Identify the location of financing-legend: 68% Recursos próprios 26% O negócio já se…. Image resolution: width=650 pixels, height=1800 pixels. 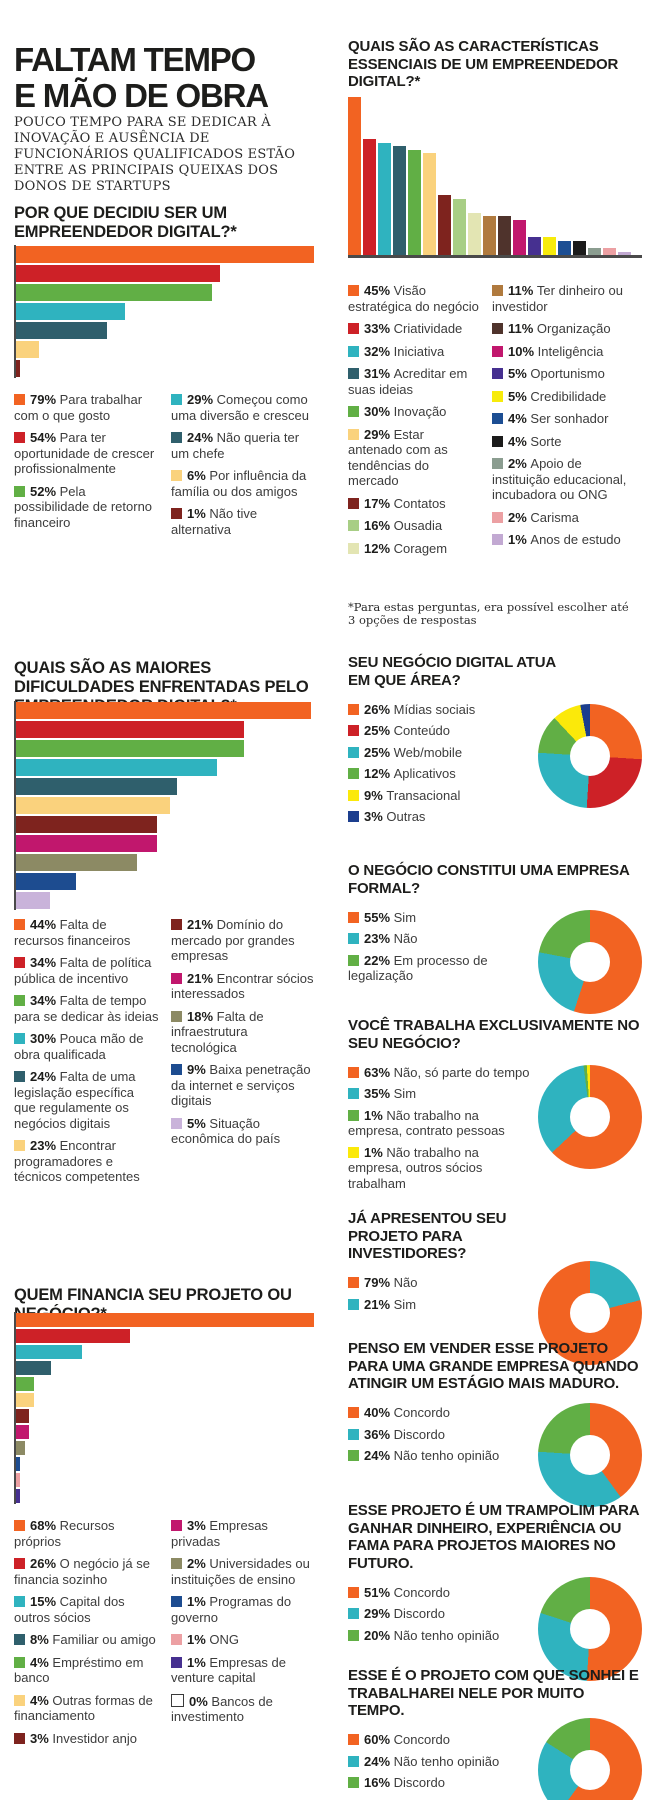
(165, 1635).